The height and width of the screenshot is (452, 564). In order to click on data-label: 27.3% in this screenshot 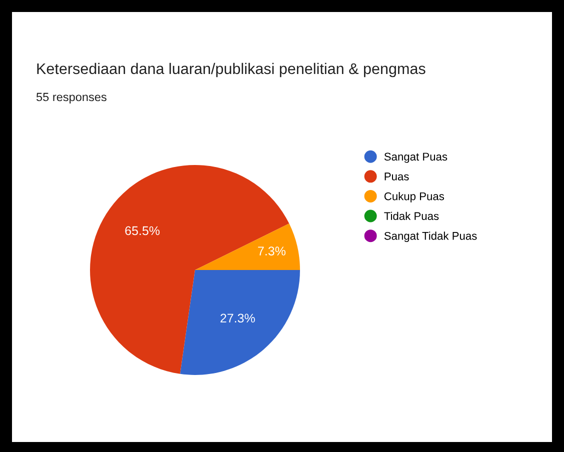, I will do `click(237, 318)`.